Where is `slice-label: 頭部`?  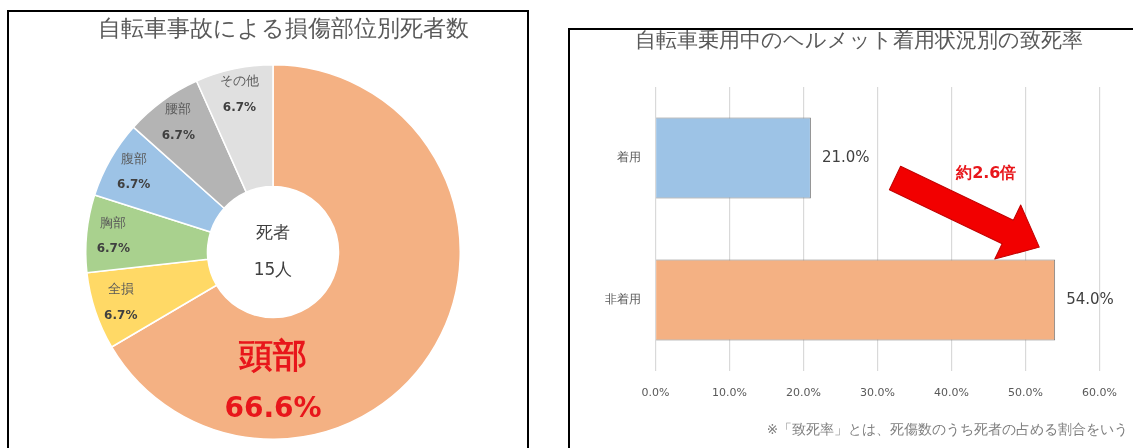 slice-label: 頭部 is located at coordinates (272, 355).